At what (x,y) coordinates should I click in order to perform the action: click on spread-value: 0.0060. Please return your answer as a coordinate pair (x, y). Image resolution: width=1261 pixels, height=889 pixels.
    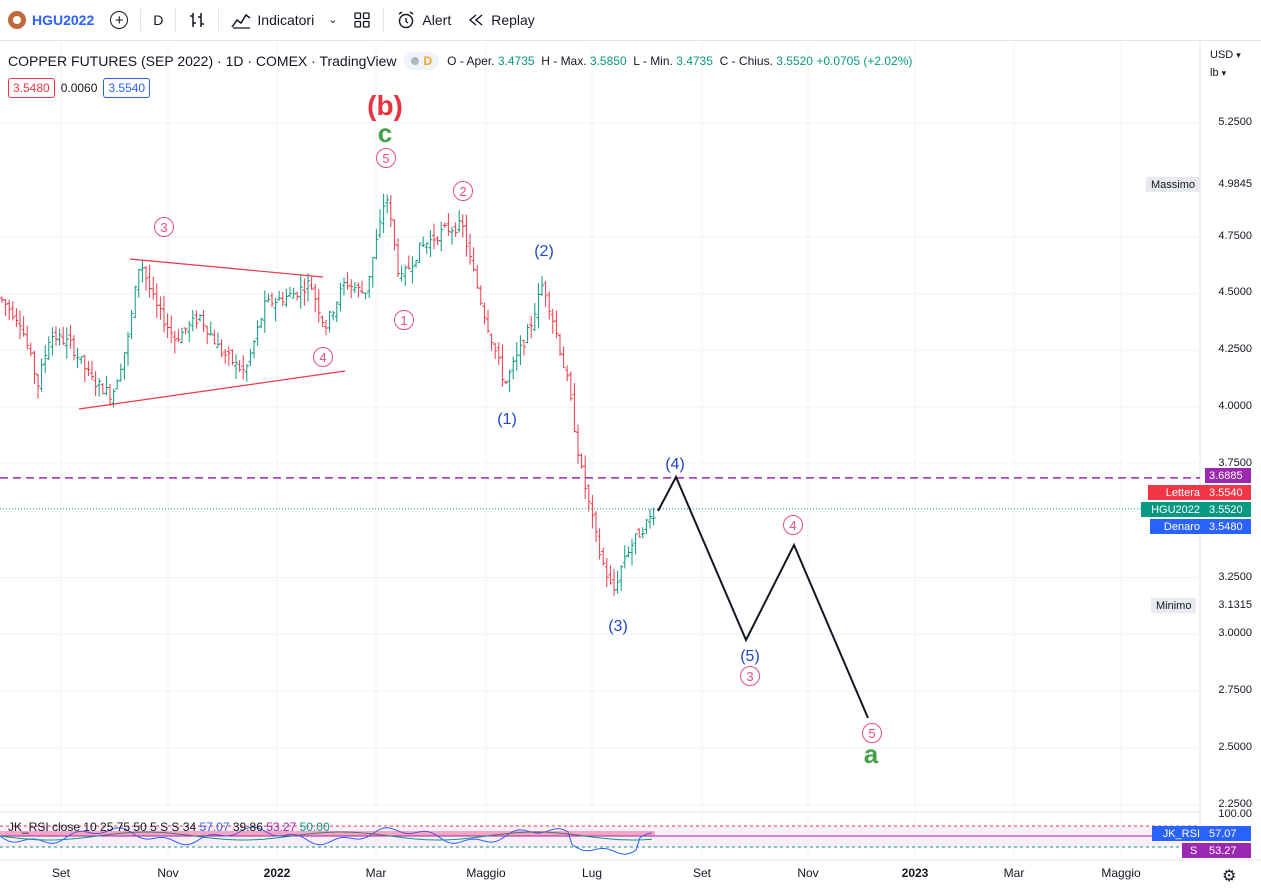
    Looking at the image, I should click on (79, 88).